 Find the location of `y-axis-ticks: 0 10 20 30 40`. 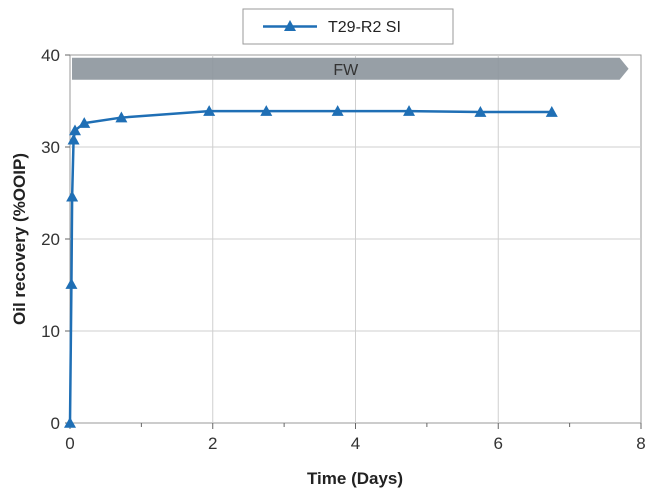

y-axis-ticks: 0 10 20 30 40 is located at coordinates (55, 239).